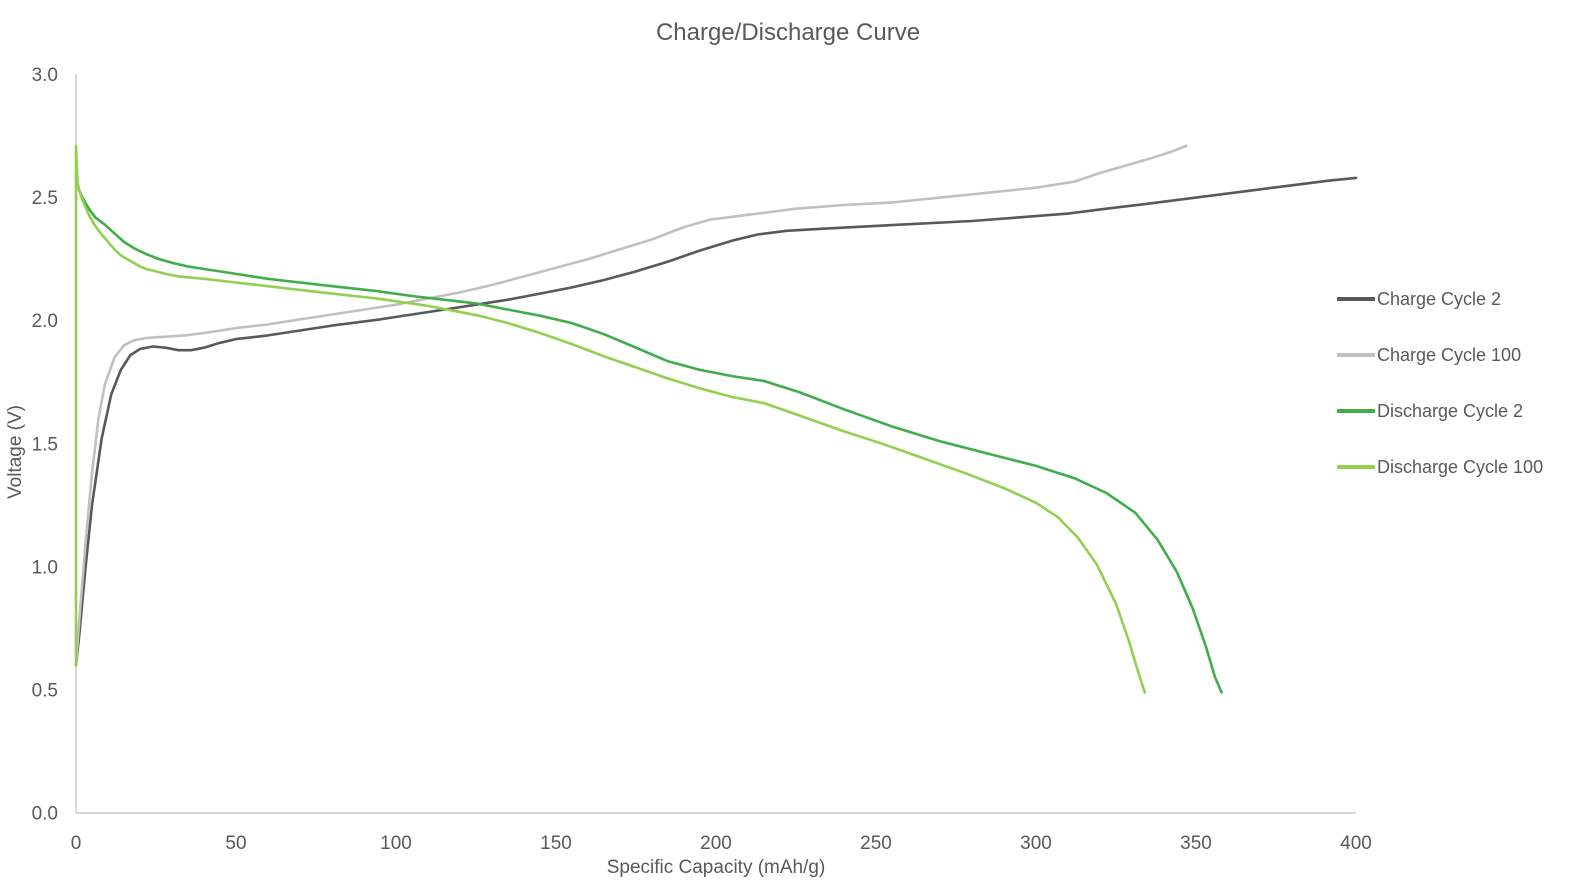  What do you see at coordinates (235, 843) in the screenshot?
I see `x-tick-label: 50` at bounding box center [235, 843].